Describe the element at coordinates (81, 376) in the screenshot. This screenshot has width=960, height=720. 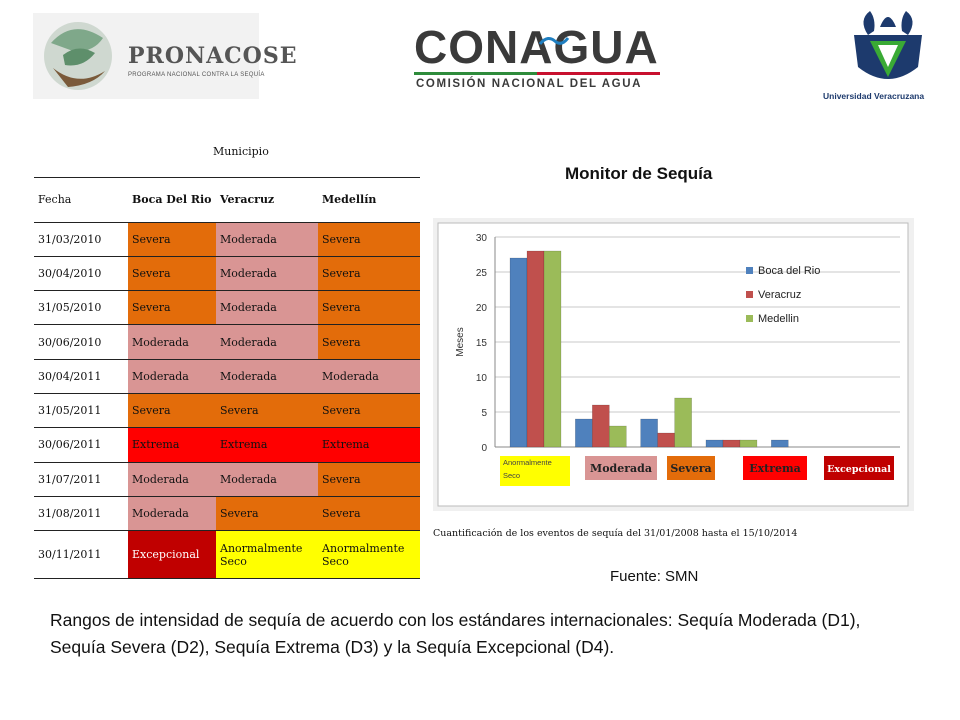
I see `cell-fecha: 30/04/2011` at that location.